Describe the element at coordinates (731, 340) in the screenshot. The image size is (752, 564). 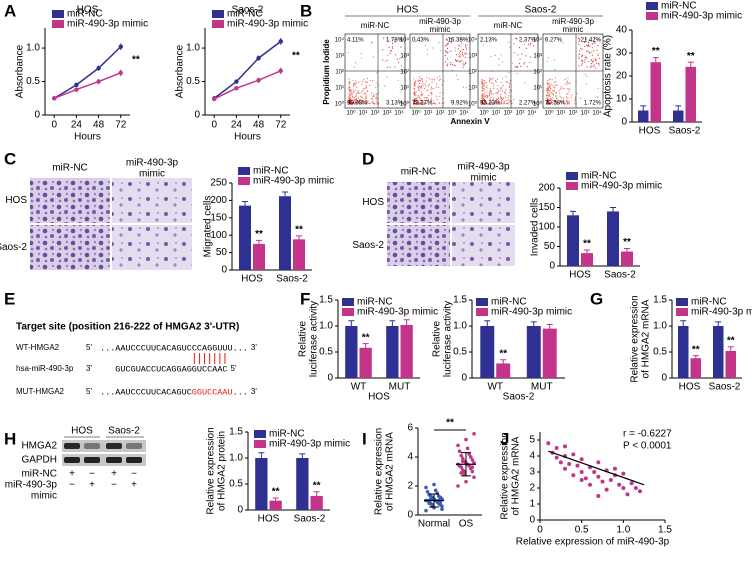
I see `significance: **` at that location.